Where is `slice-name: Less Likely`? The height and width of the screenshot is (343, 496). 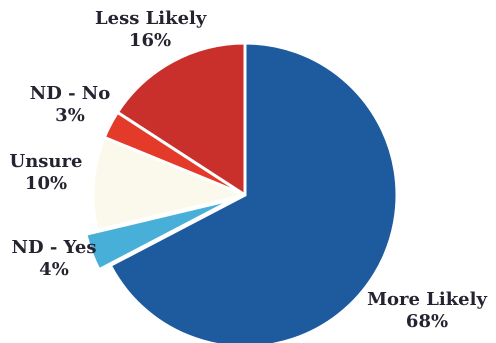 slice-name: Less Likely is located at coordinates (151, 18).